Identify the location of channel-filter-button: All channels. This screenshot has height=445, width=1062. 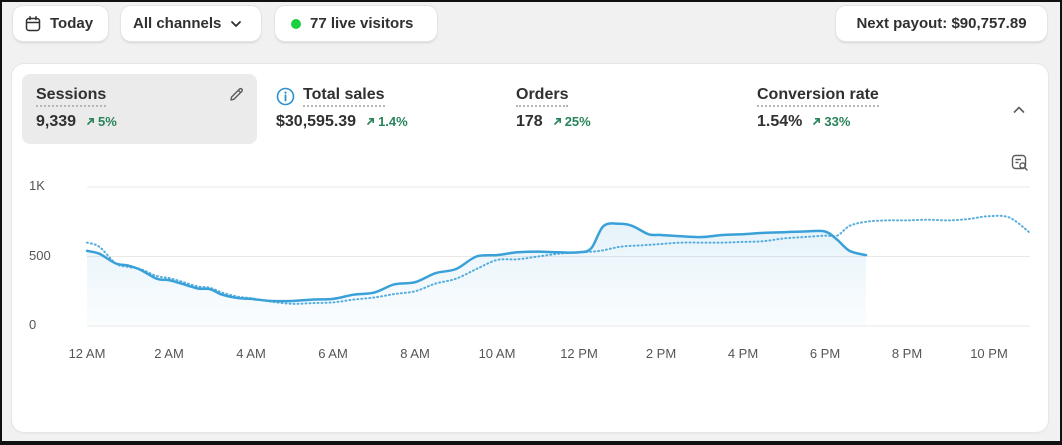
(191, 23).